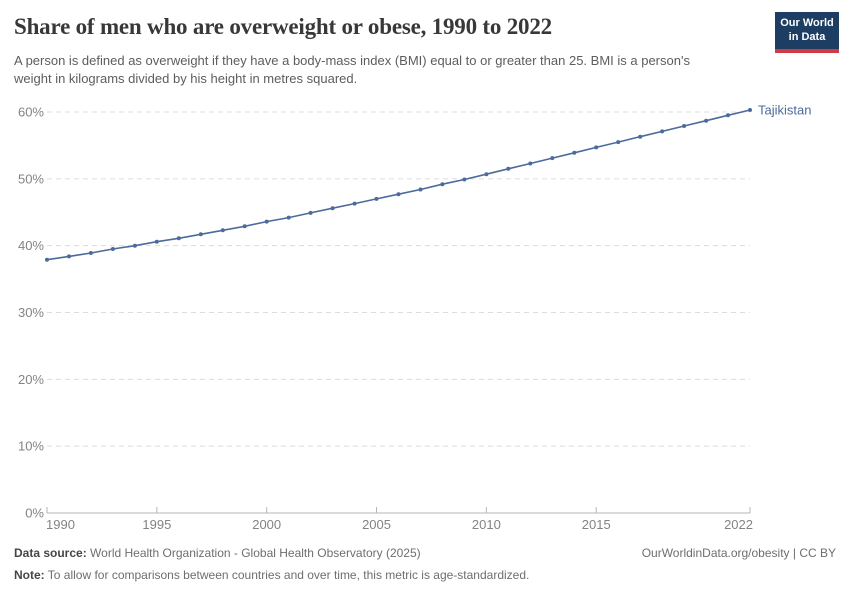 This screenshot has height=600, width=850. I want to click on footer-link: OurWorldinData.org/obesity | CC BY, so click(738, 553).